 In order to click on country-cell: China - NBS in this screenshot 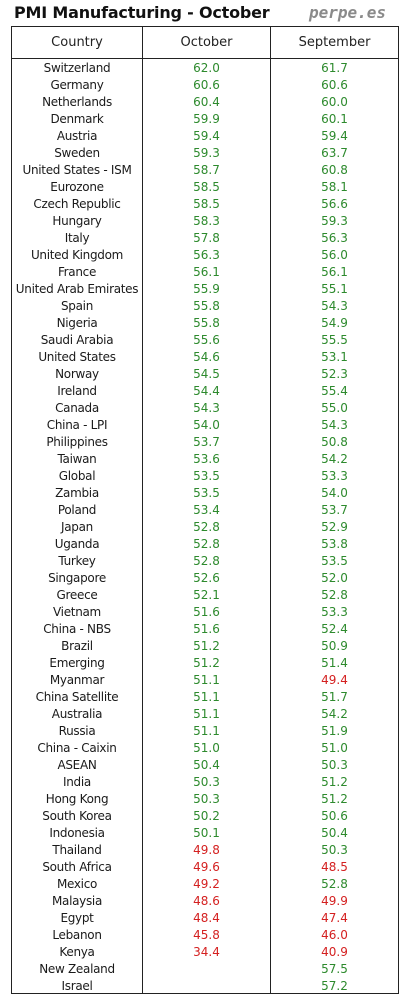, I will do `click(77, 629)`.